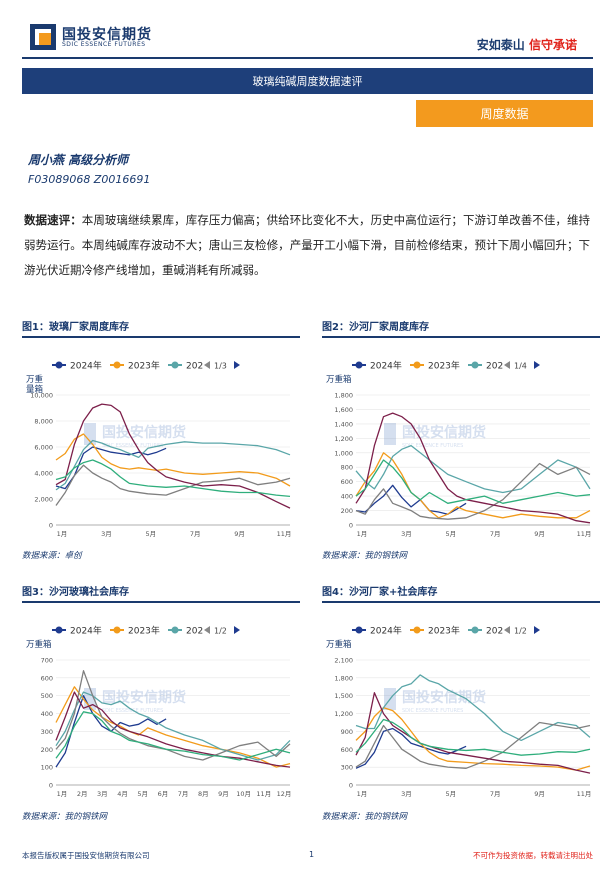 The image size is (615, 870). What do you see at coordinates (347, 511) in the screenshot?
I see `y-tick-label: 200` at bounding box center [347, 511].